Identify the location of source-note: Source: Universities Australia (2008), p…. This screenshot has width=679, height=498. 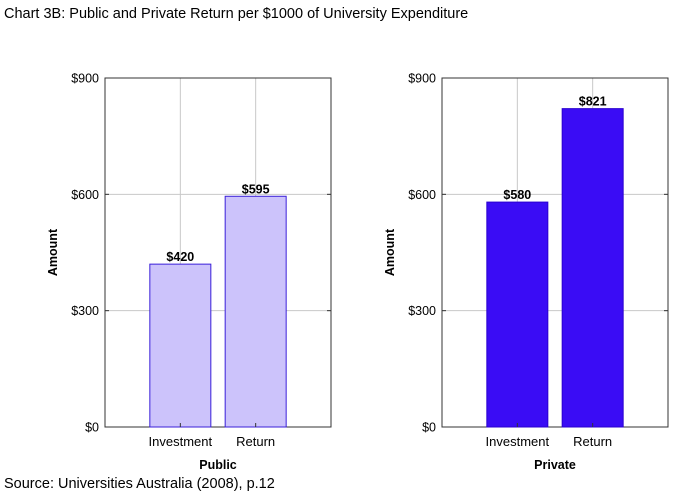
(139, 484).